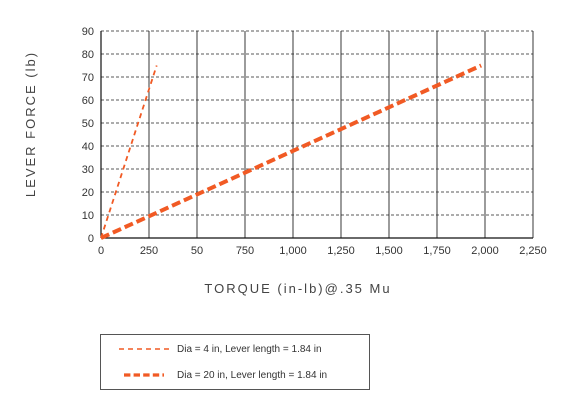 The height and width of the screenshot is (415, 575). What do you see at coordinates (88, 32) in the screenshot?
I see `y-tick-label: 90` at bounding box center [88, 32].